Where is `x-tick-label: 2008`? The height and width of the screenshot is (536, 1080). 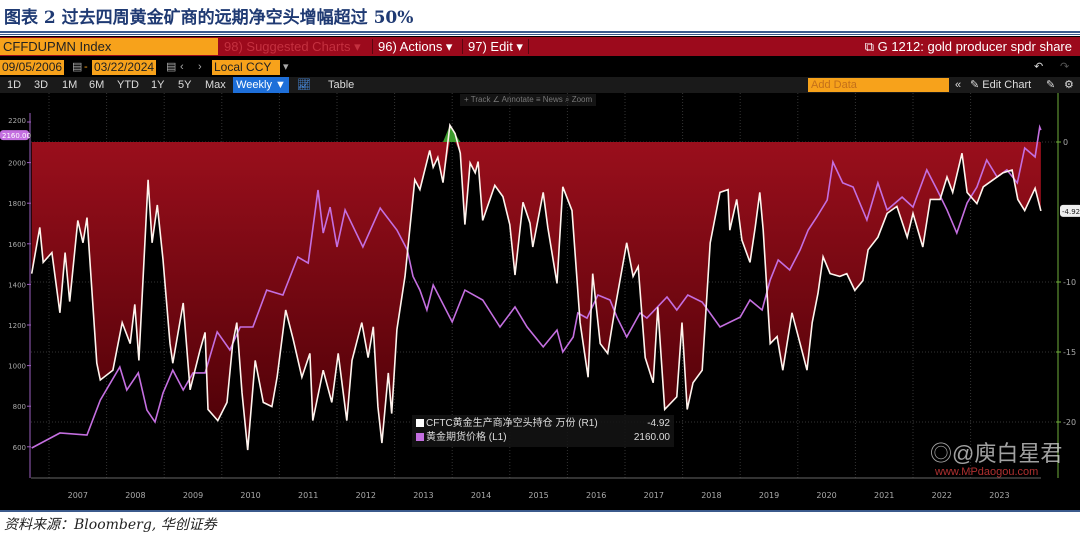
x-tick-label: 2008 is located at coordinates (135, 495).